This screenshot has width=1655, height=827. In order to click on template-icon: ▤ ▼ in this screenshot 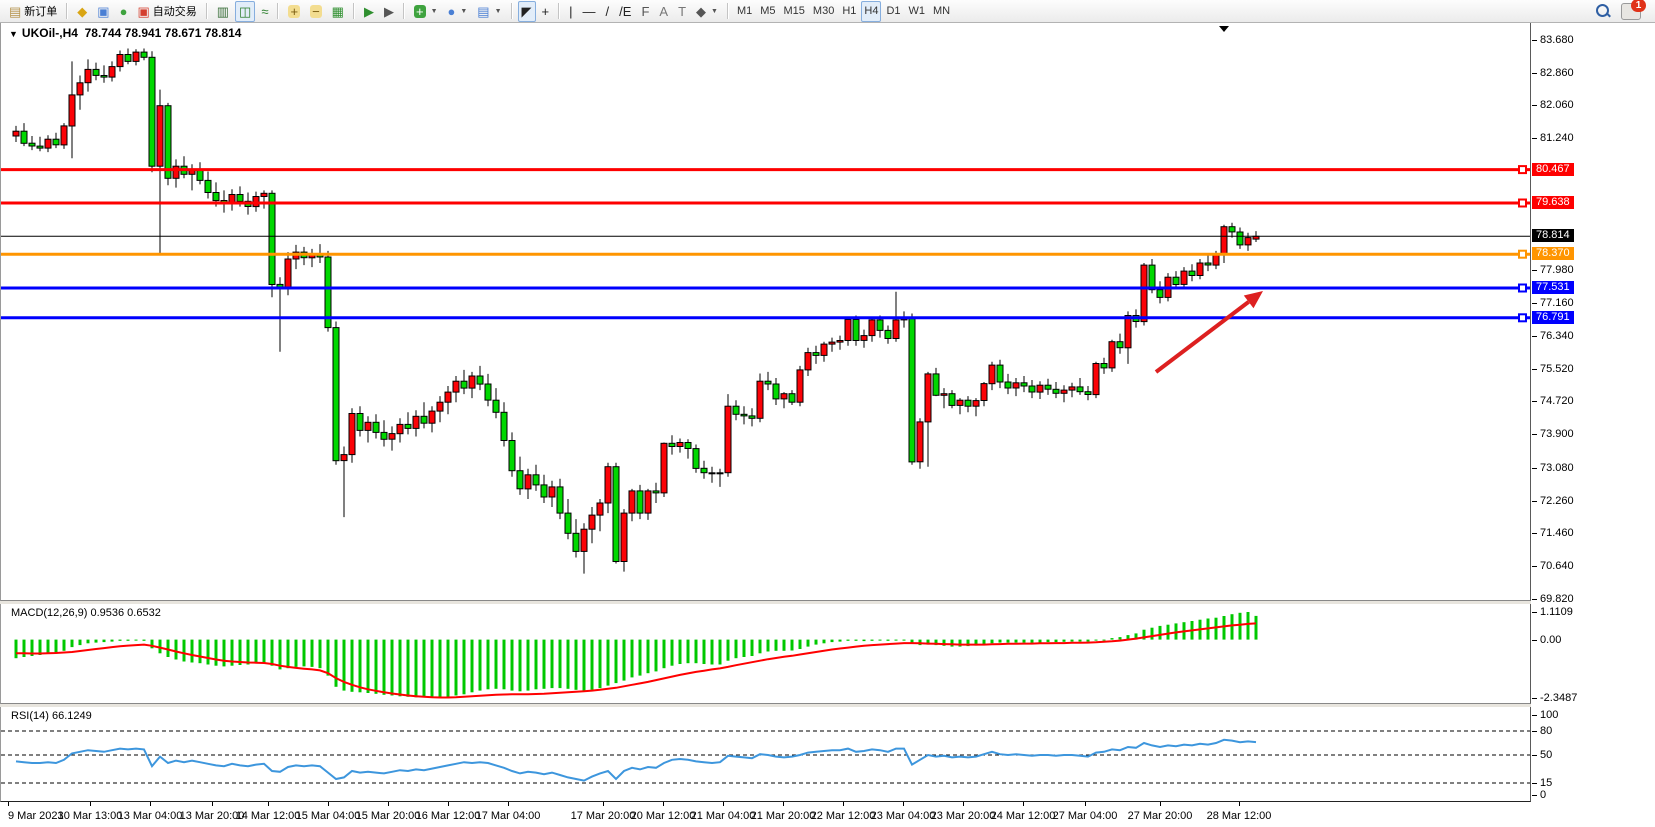, I will do `click(489, 11)`.